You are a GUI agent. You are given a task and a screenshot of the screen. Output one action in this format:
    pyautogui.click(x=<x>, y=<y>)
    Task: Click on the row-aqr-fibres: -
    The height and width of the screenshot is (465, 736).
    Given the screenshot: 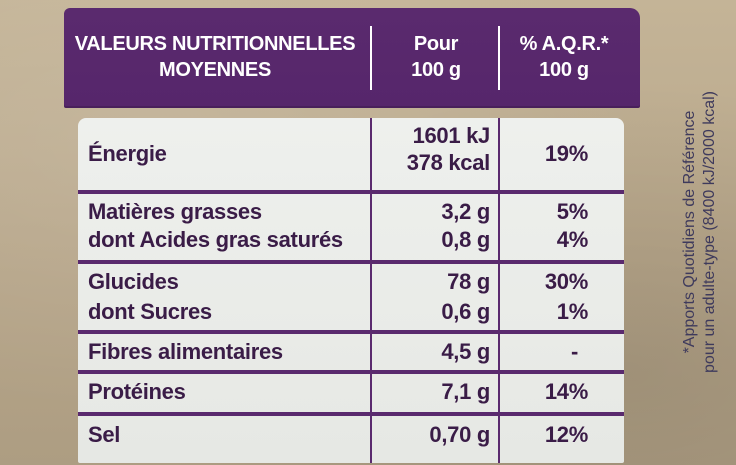 What is the action you would take?
    pyautogui.click(x=574, y=351)
    